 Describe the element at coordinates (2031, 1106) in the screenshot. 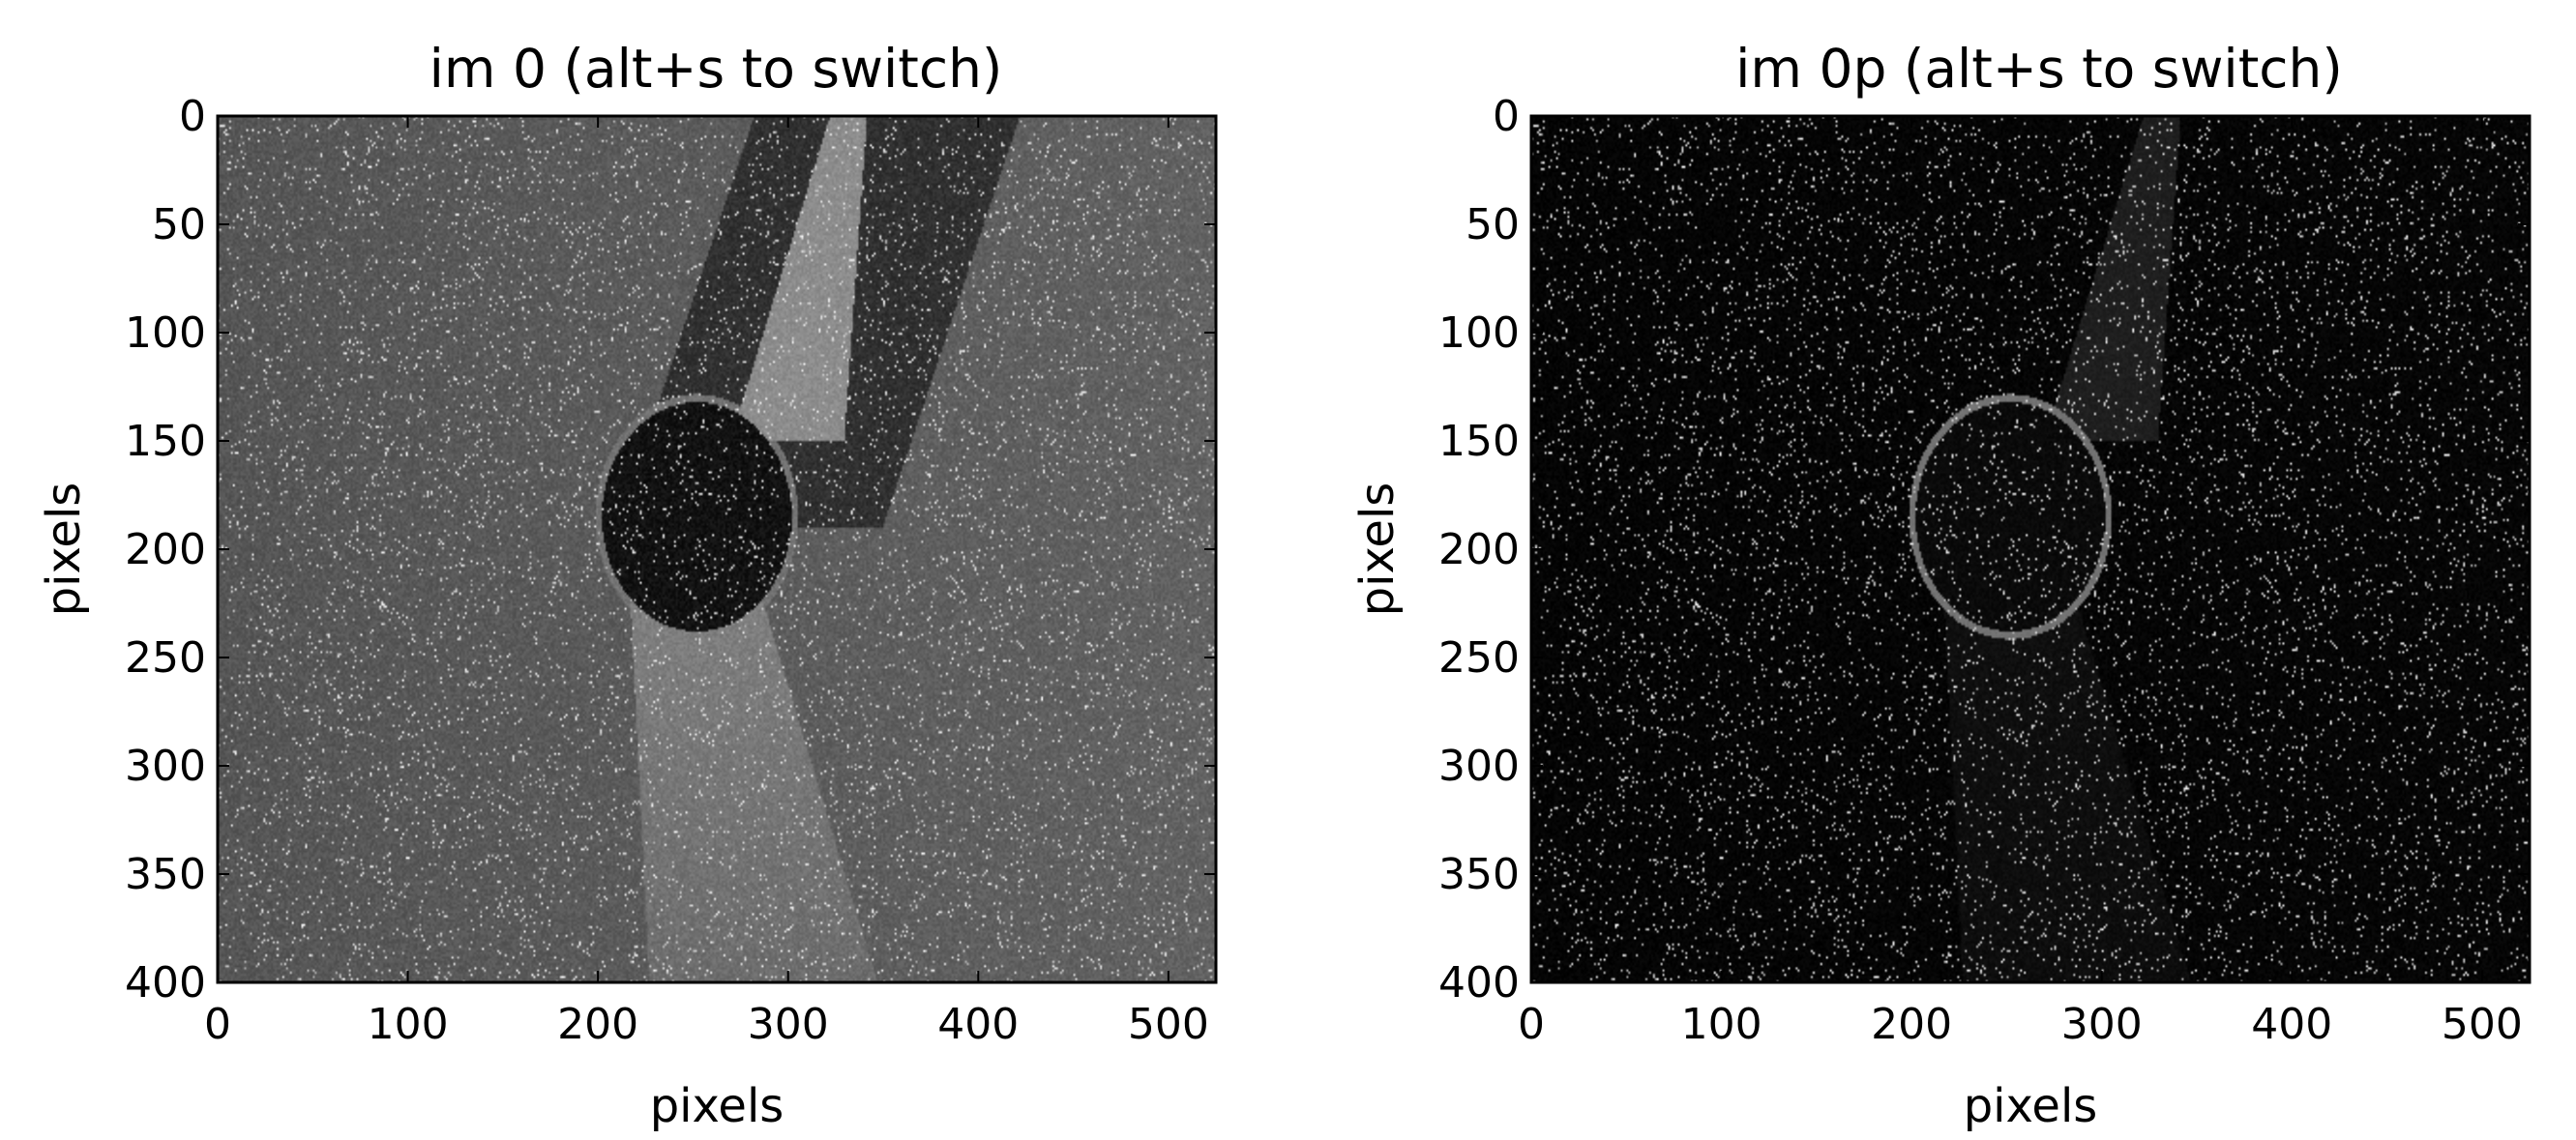

I see `right-x-axis-label: pixels` at that location.